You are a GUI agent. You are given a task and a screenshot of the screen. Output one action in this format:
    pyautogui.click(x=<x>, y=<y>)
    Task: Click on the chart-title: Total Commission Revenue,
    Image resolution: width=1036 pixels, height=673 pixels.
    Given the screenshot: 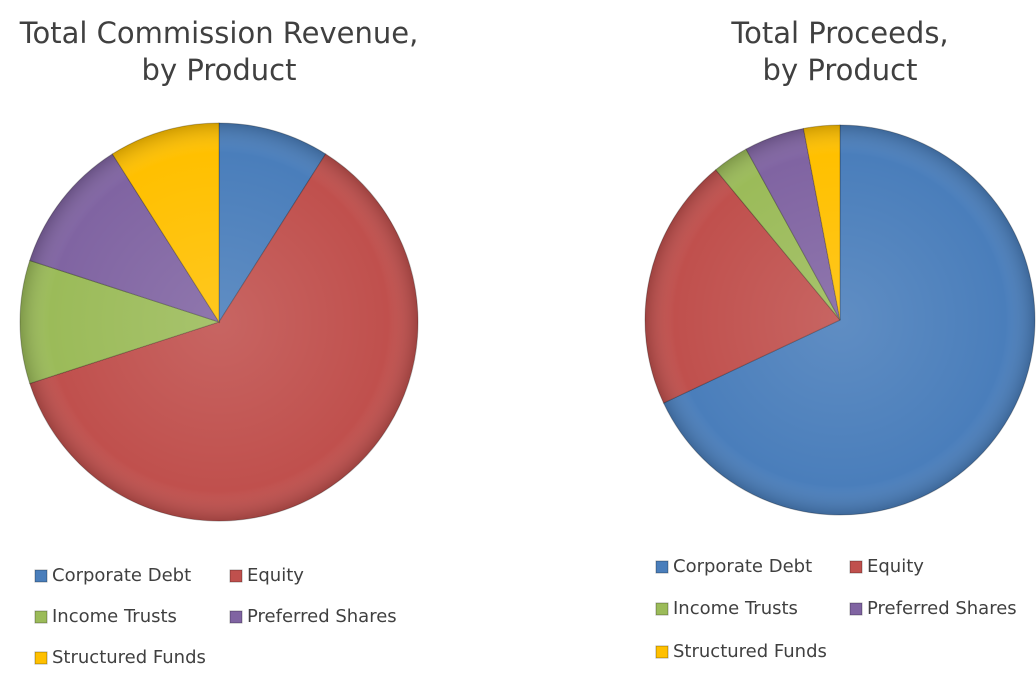 What is the action you would take?
    pyautogui.click(x=219, y=33)
    